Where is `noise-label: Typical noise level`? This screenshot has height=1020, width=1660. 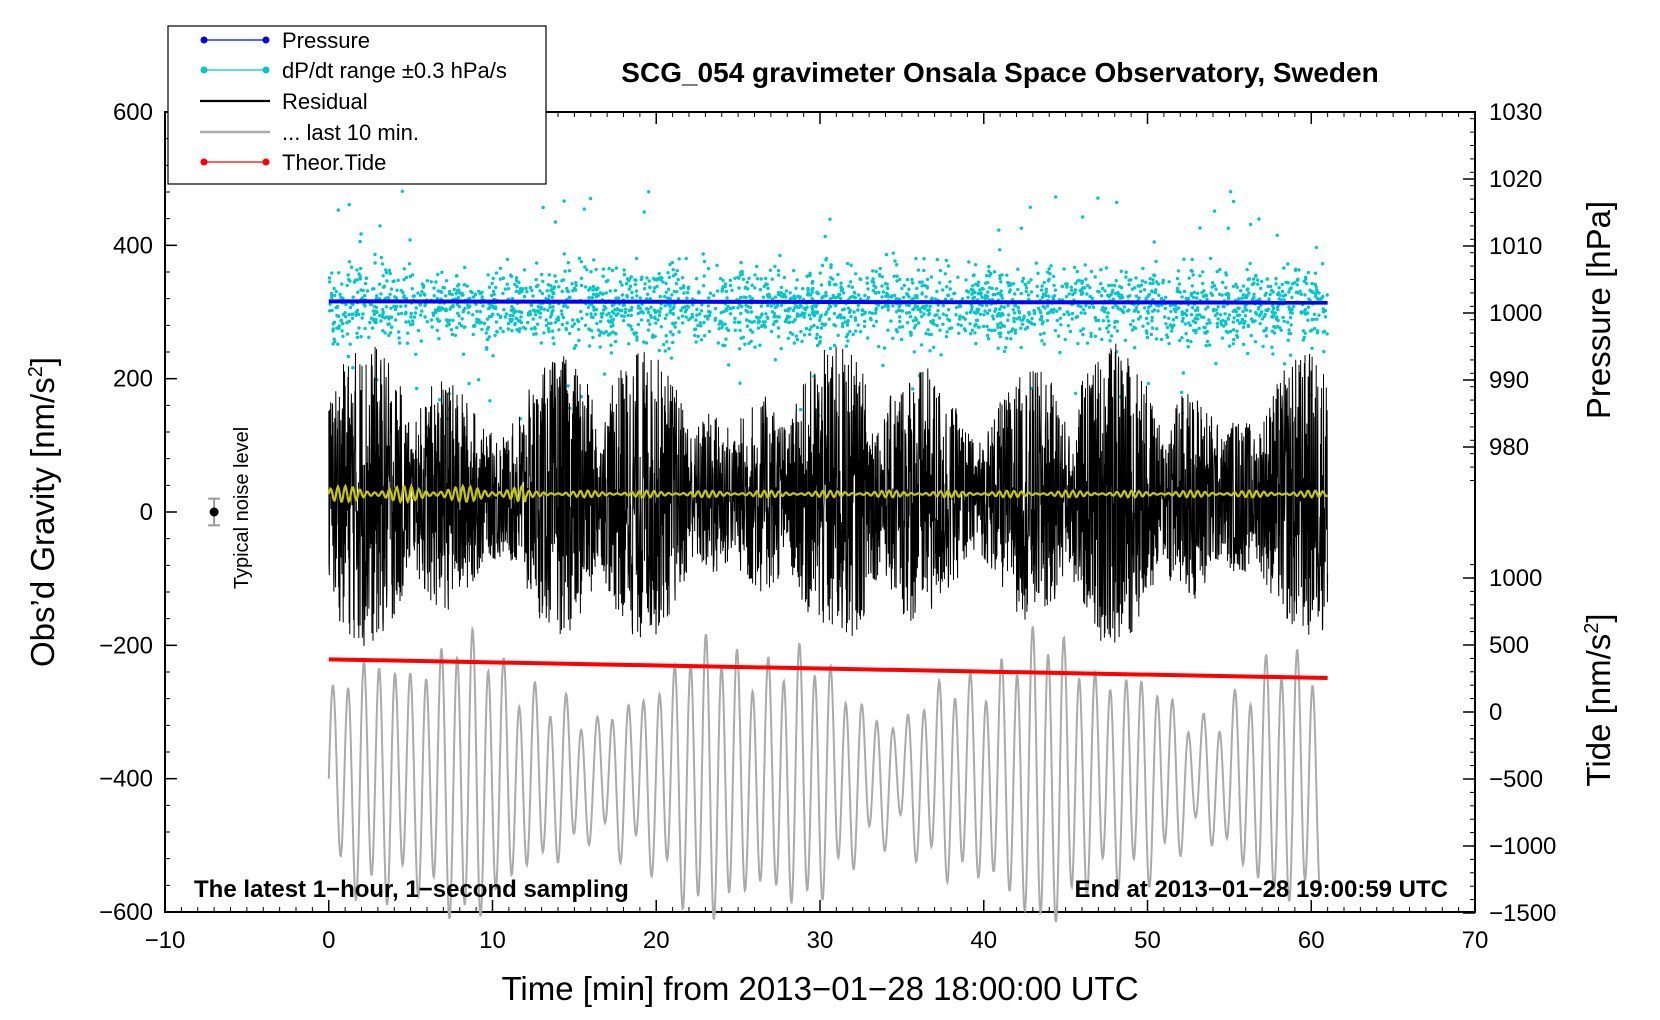
noise-label: Typical noise level is located at coordinates (242, 508).